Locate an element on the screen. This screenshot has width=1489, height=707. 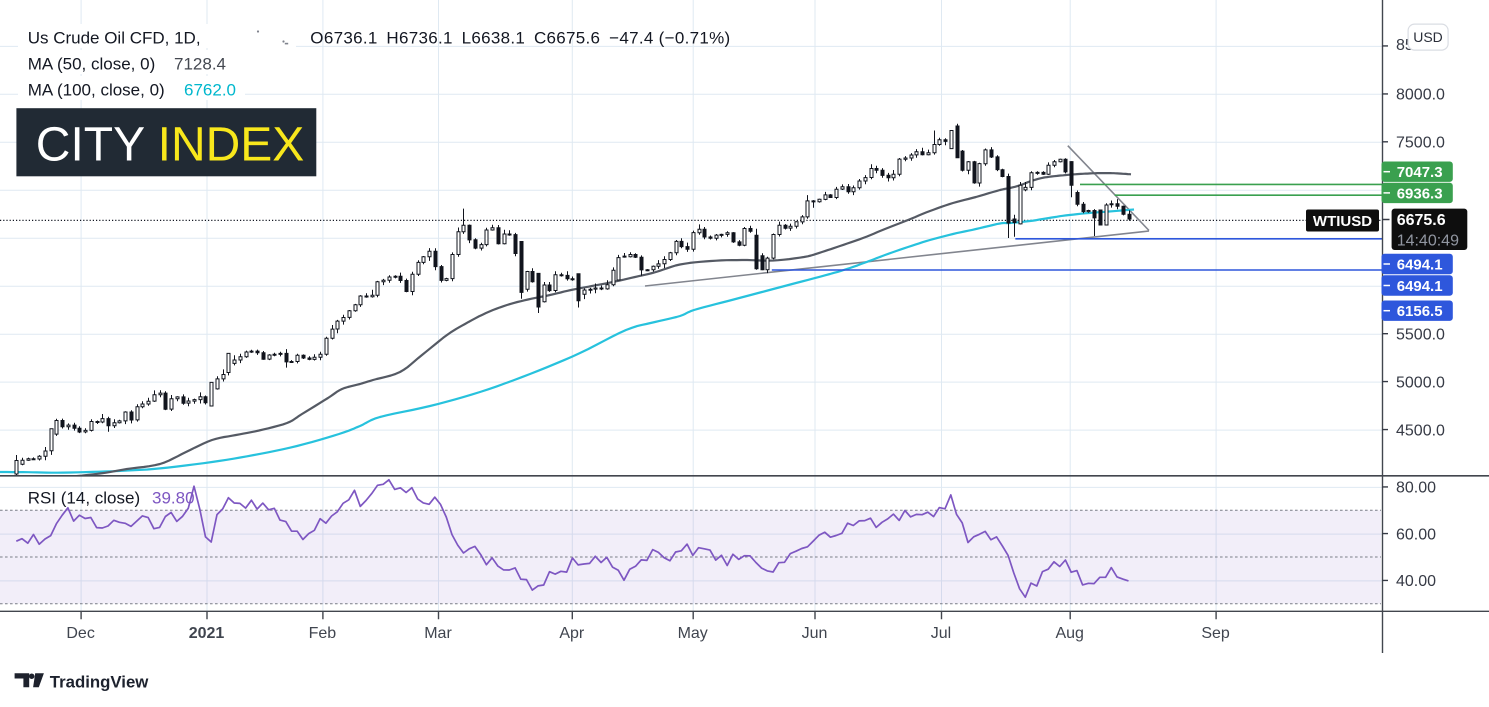
svg-text: 80.00 is located at coordinates (1416, 488).